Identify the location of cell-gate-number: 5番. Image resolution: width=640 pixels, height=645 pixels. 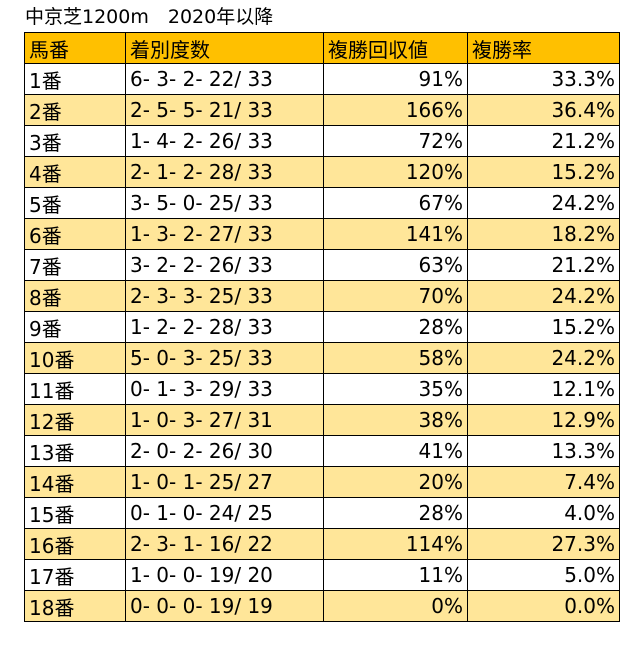
(75, 203).